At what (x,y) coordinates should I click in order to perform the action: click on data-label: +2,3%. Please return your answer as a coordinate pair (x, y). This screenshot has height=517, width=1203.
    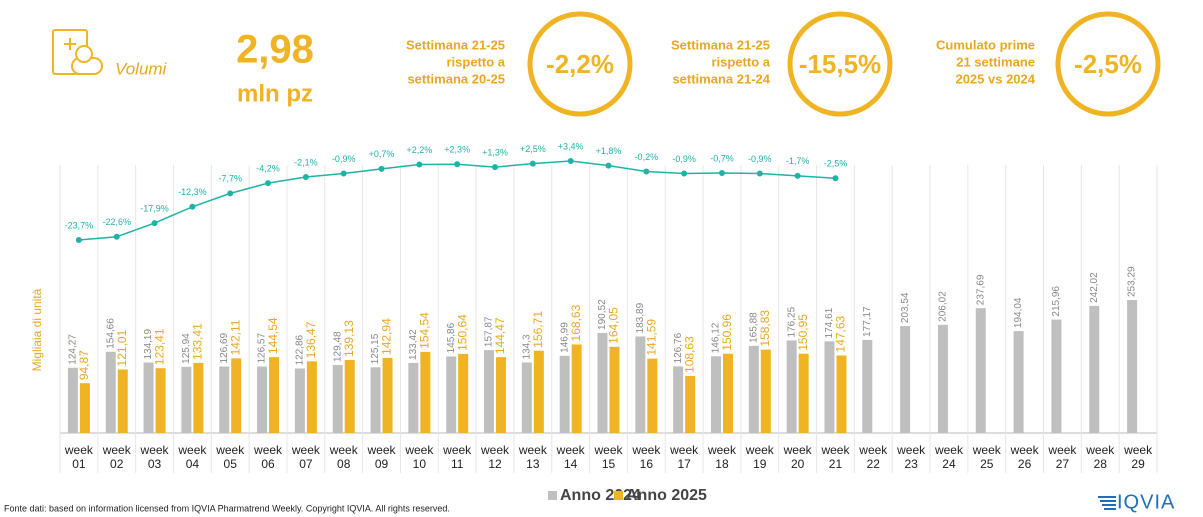
    Looking at the image, I should click on (457, 150).